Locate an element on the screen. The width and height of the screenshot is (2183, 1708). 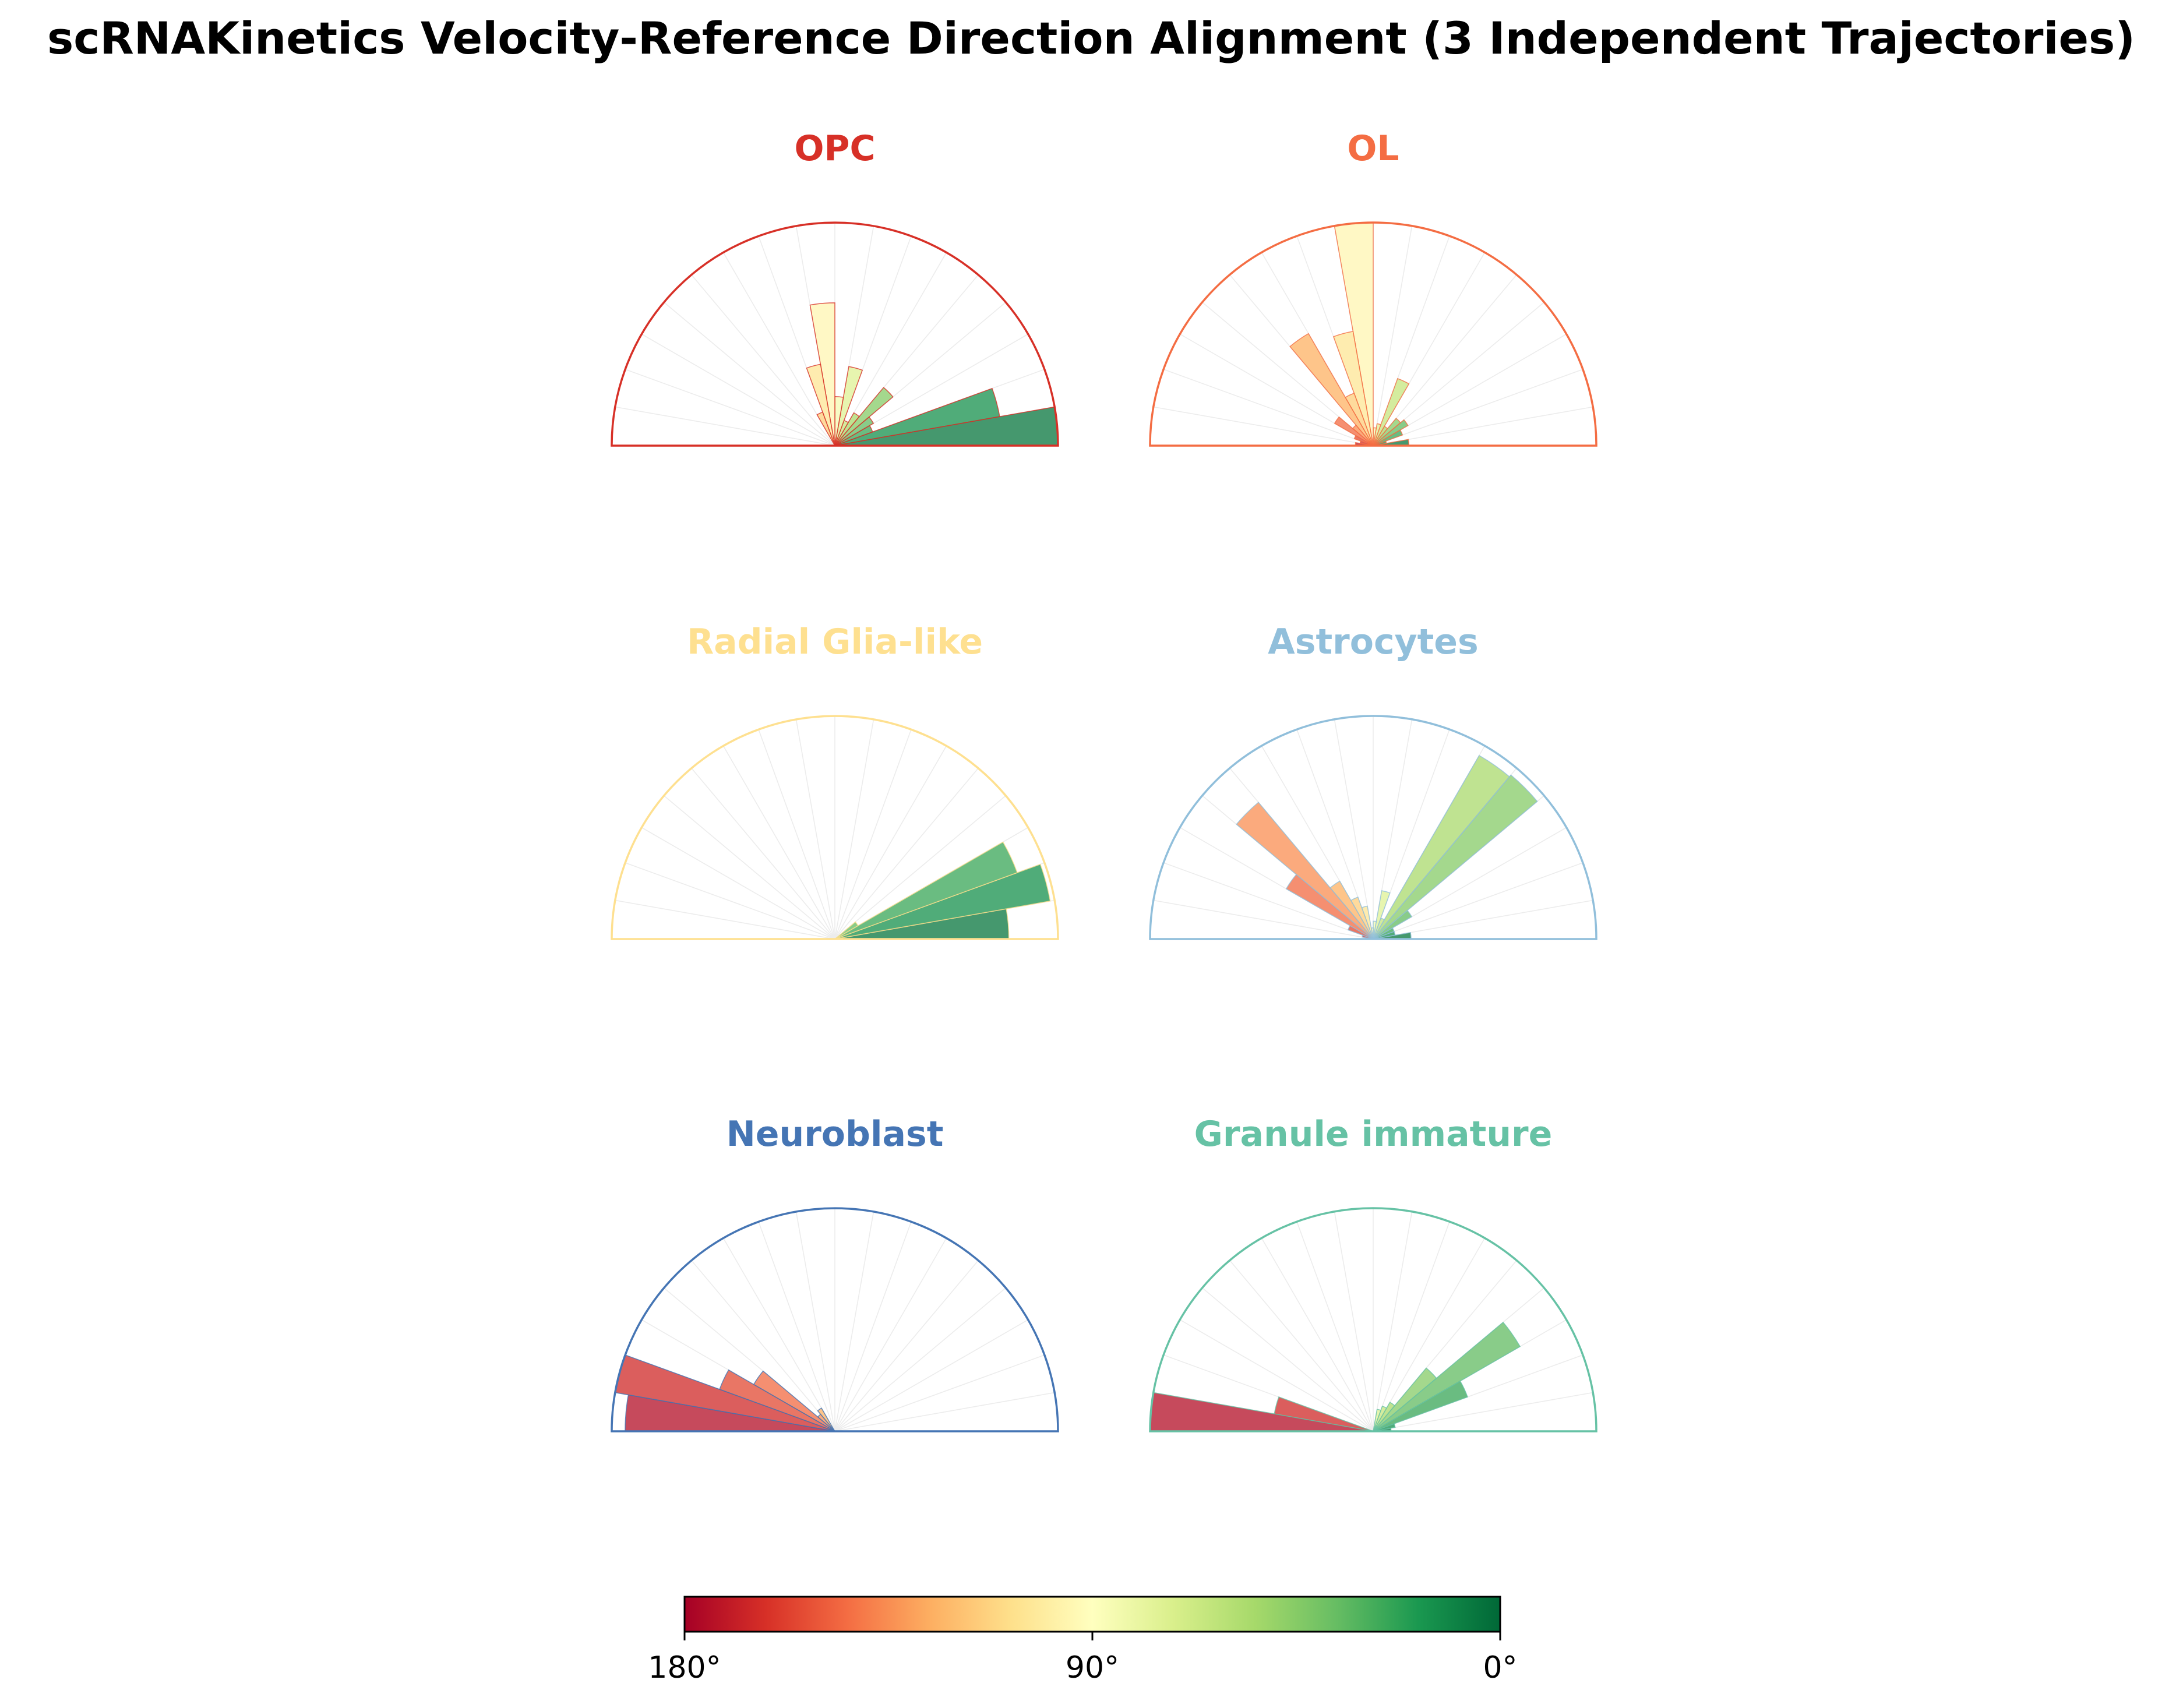
colorbar-tick-label-180: 180° is located at coordinates (685, 1667).